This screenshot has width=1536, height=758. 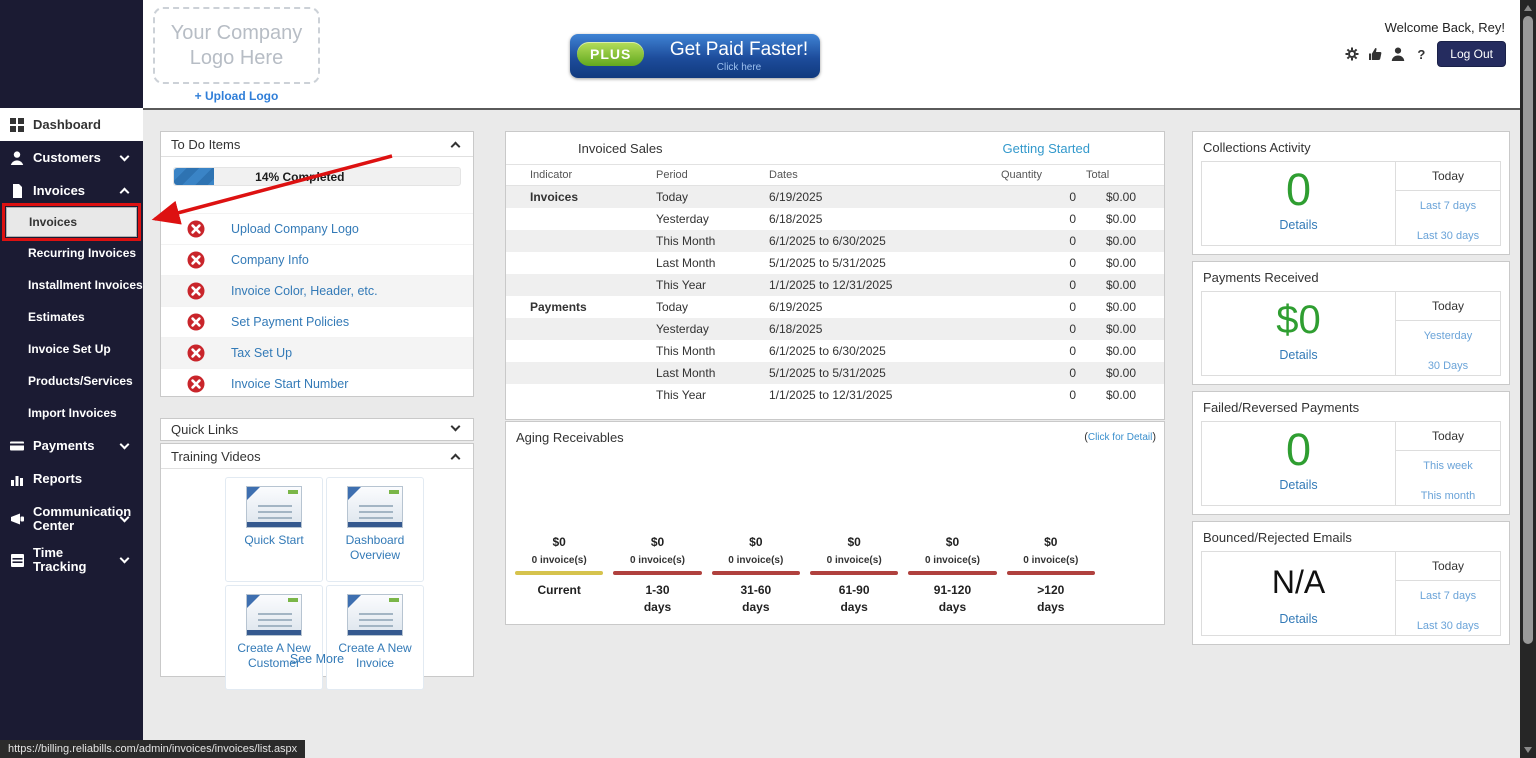 I want to click on sidebar-subitem-label: Invoices, so click(x=53, y=222).